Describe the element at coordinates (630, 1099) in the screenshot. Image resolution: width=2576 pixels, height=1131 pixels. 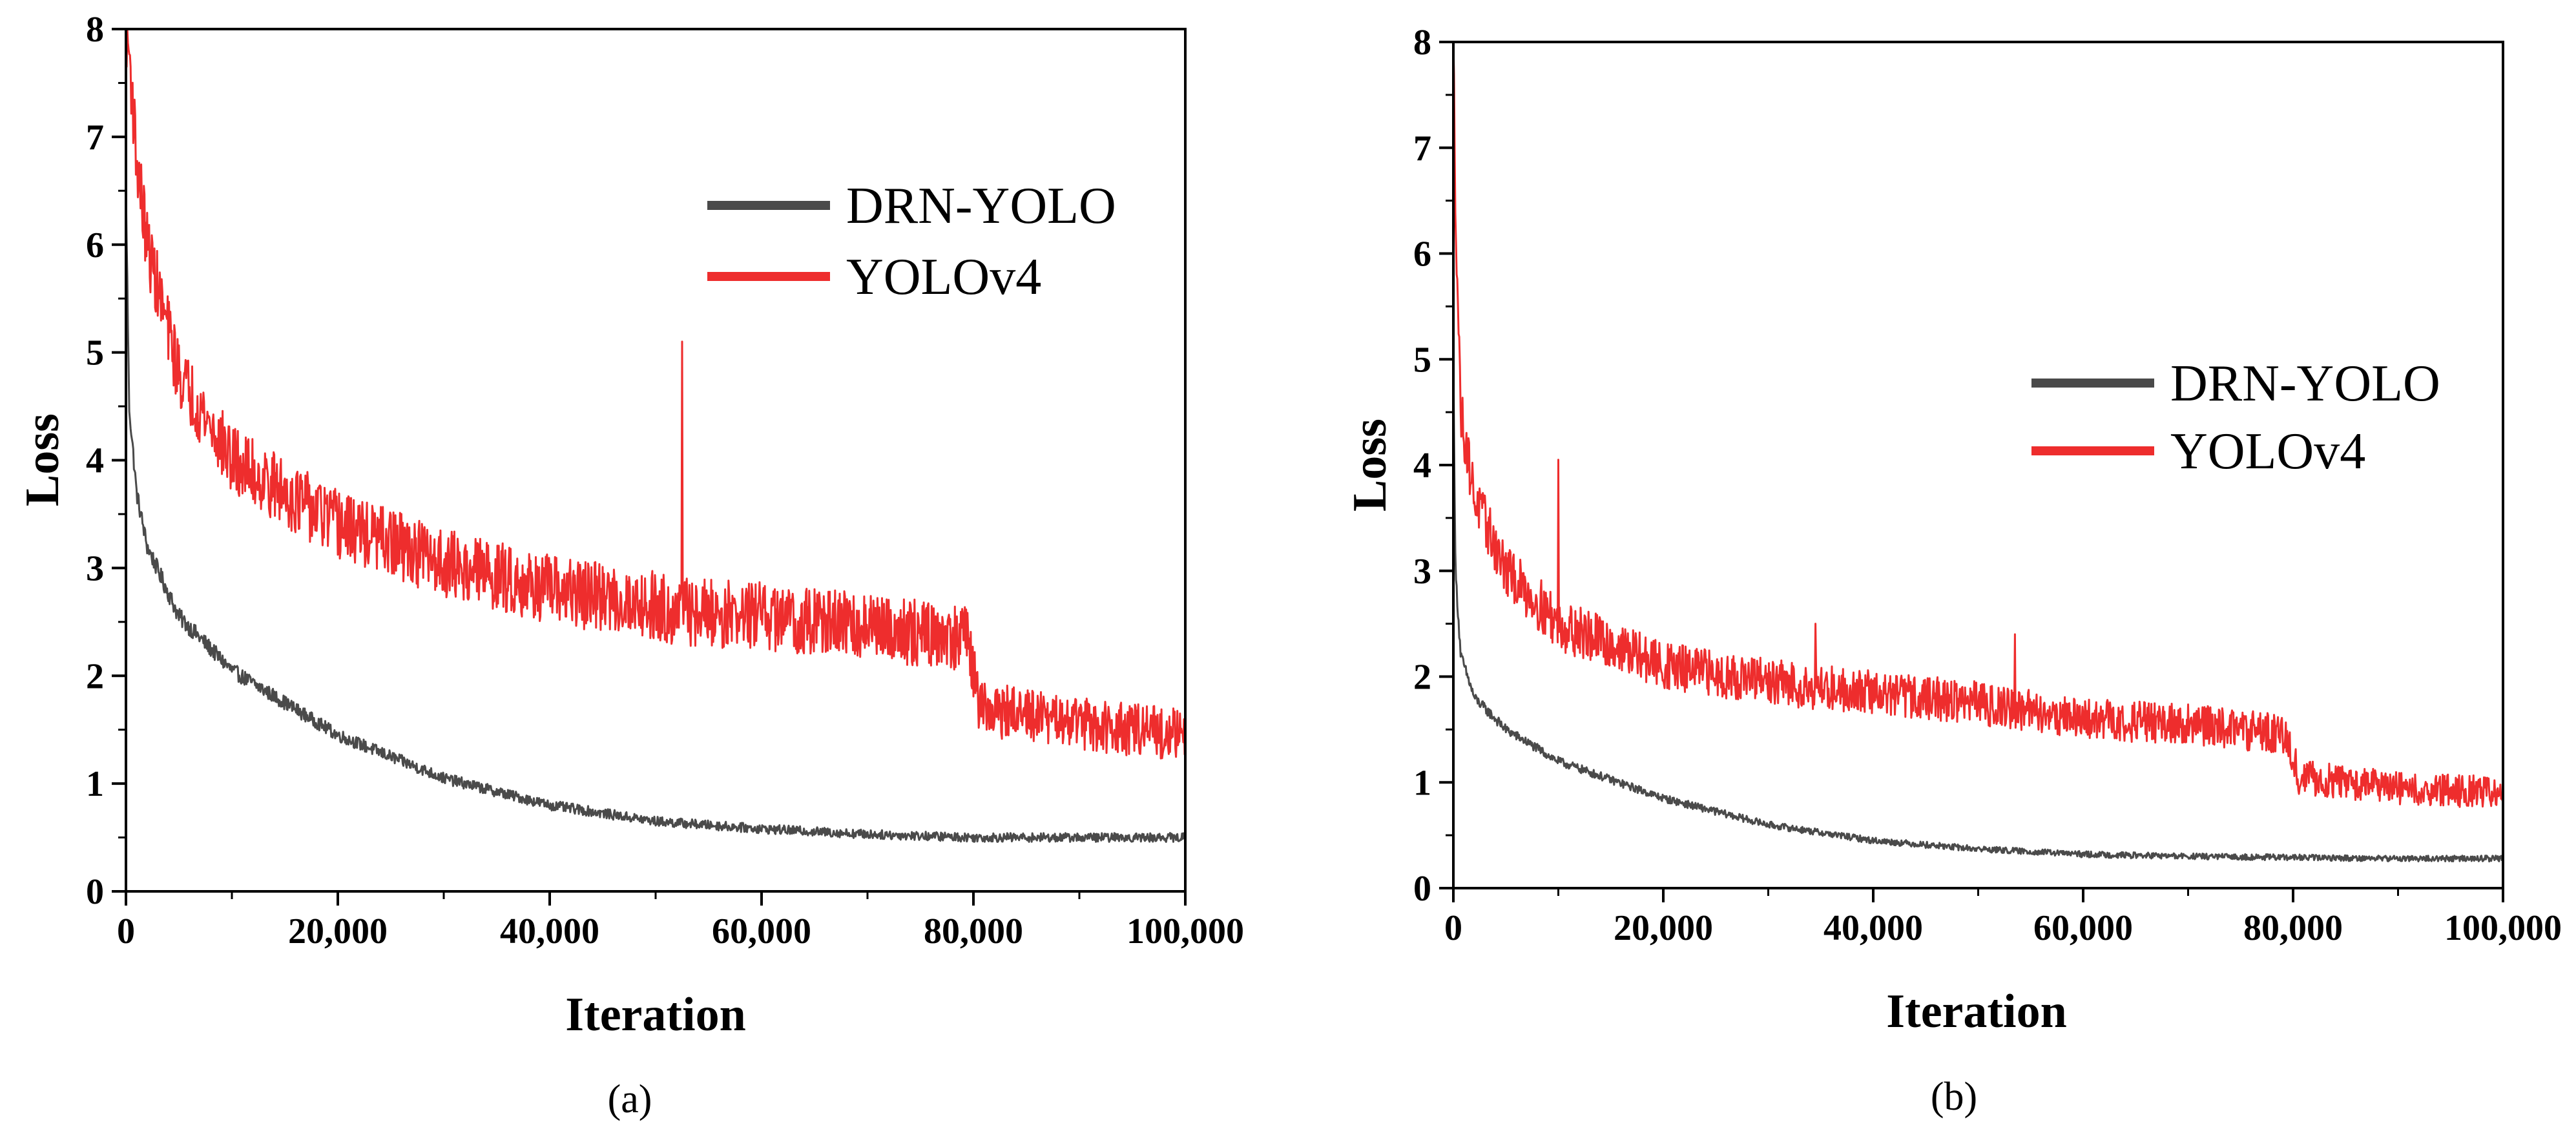
I see `panel-caption: (a)` at that location.